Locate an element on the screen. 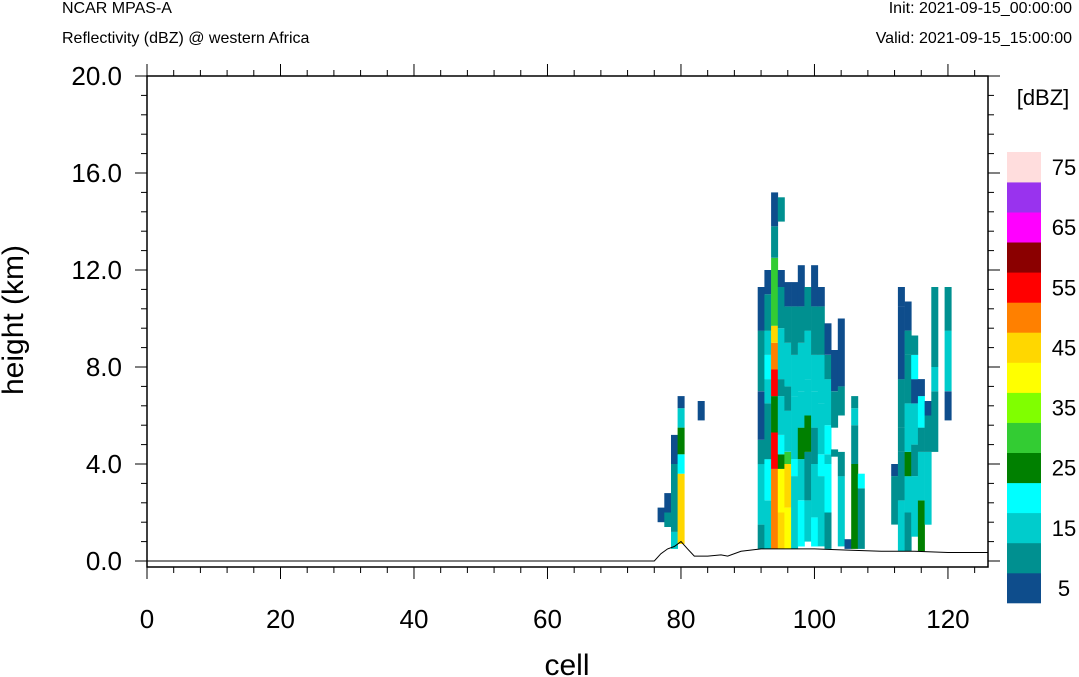 Image resolution: width=1079 pixels, height=677 pixels. chart-subtitle: Reflectivity (dBZ) @ western Africa is located at coordinates (186, 38).